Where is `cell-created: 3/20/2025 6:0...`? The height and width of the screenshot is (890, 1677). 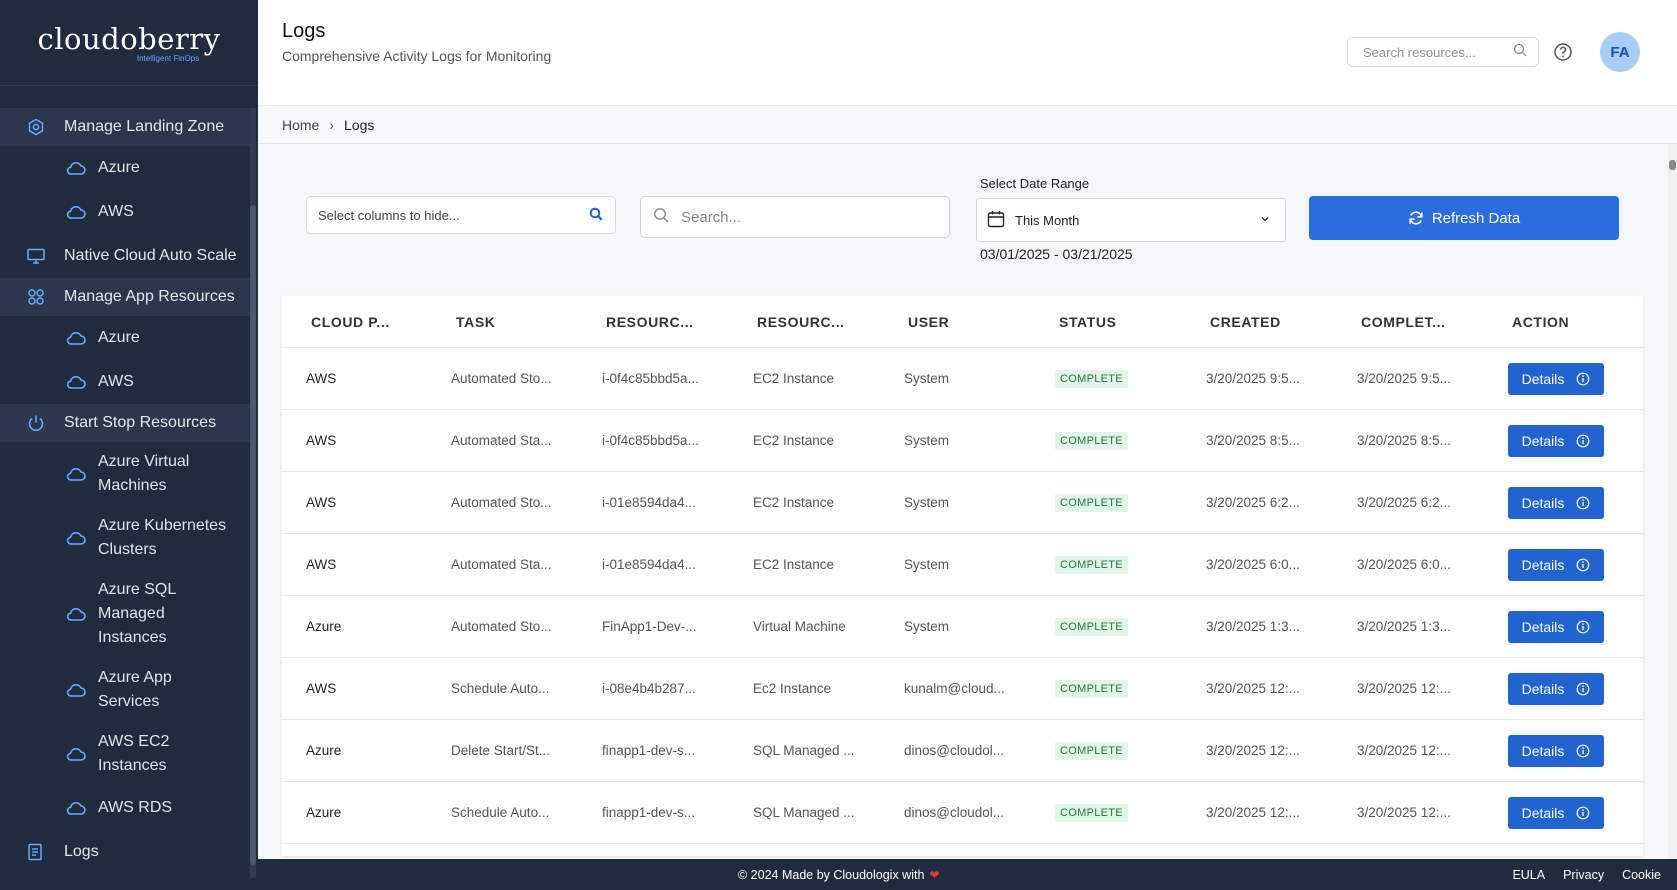
cell-created: 3/20/2025 6:0... is located at coordinates (1253, 564).